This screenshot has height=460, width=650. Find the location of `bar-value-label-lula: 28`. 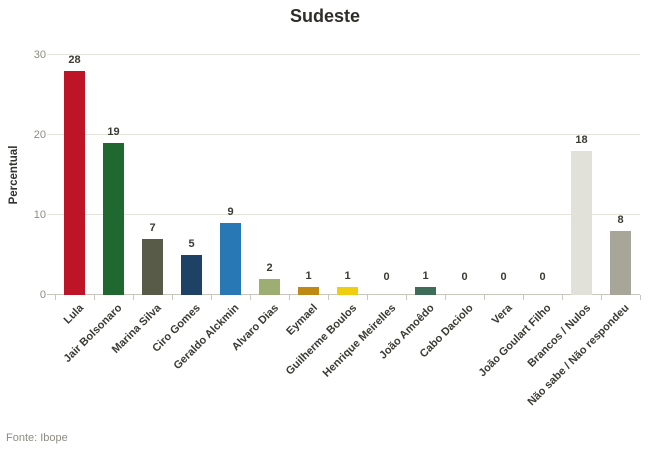

bar-value-label-lula: 28 is located at coordinates (74, 60).